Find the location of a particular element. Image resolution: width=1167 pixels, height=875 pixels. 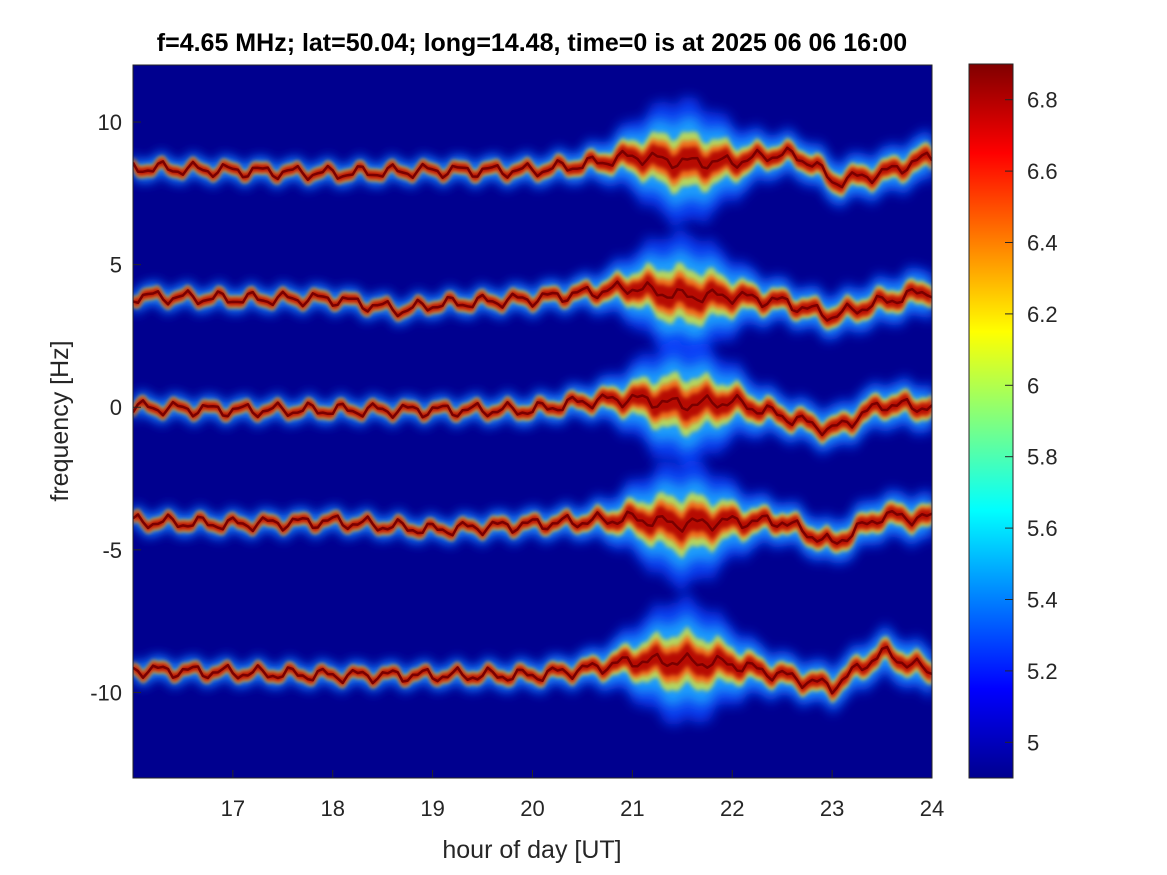

colorbar-tick-label: 6.2 is located at coordinates (1042, 314).